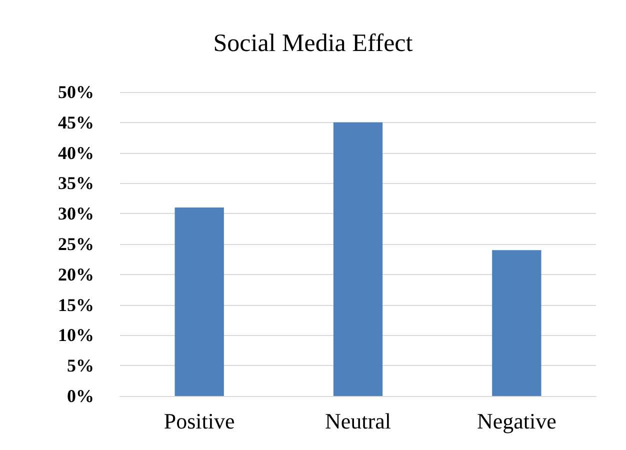 Image resolution: width=626 pixels, height=450 pixels. What do you see at coordinates (76, 152) in the screenshot?
I see `y-tick-label: 40%` at bounding box center [76, 152].